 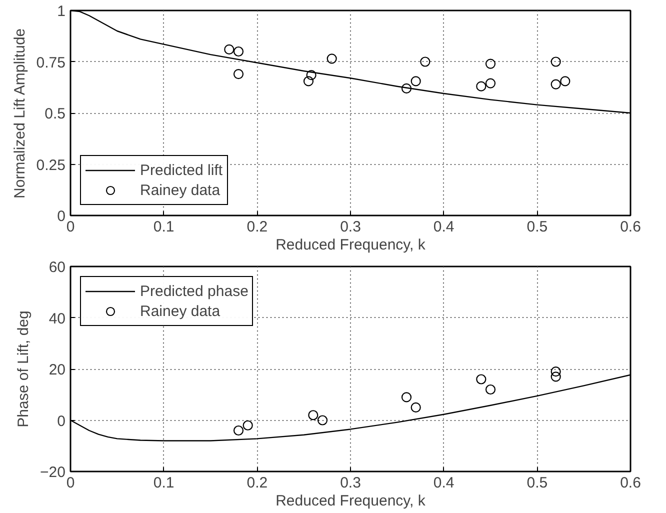 I want to click on y-tick-label: 0.5, so click(x=55, y=114).